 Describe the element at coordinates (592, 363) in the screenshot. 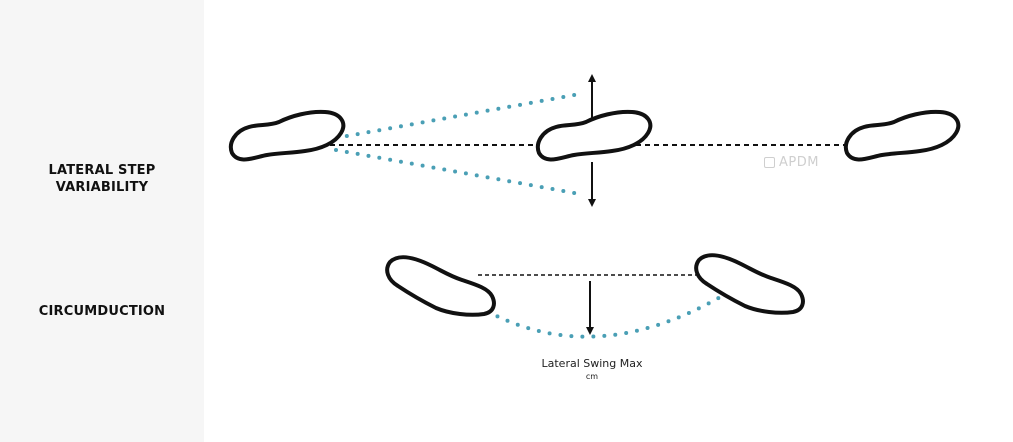

I see `lateral-swing-max-caption: Lateral Swing Max` at that location.